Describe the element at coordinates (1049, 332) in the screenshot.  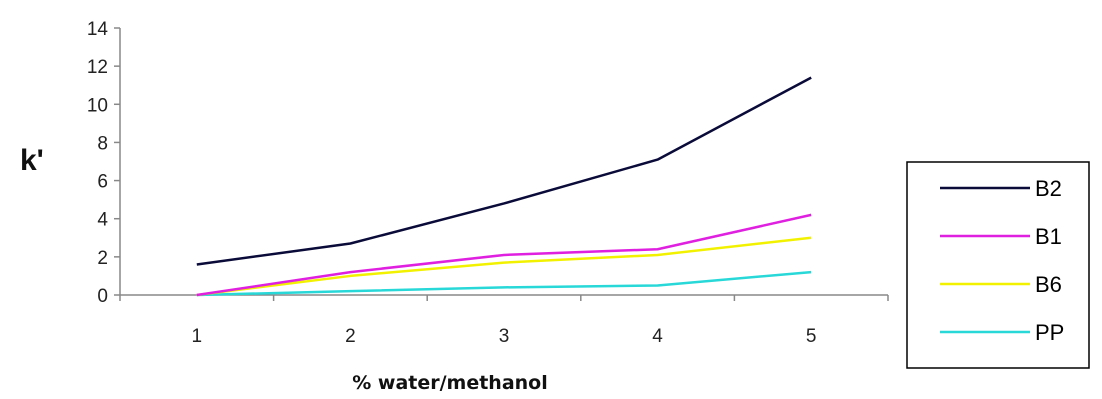
I see `legend-label-pp: PP` at that location.